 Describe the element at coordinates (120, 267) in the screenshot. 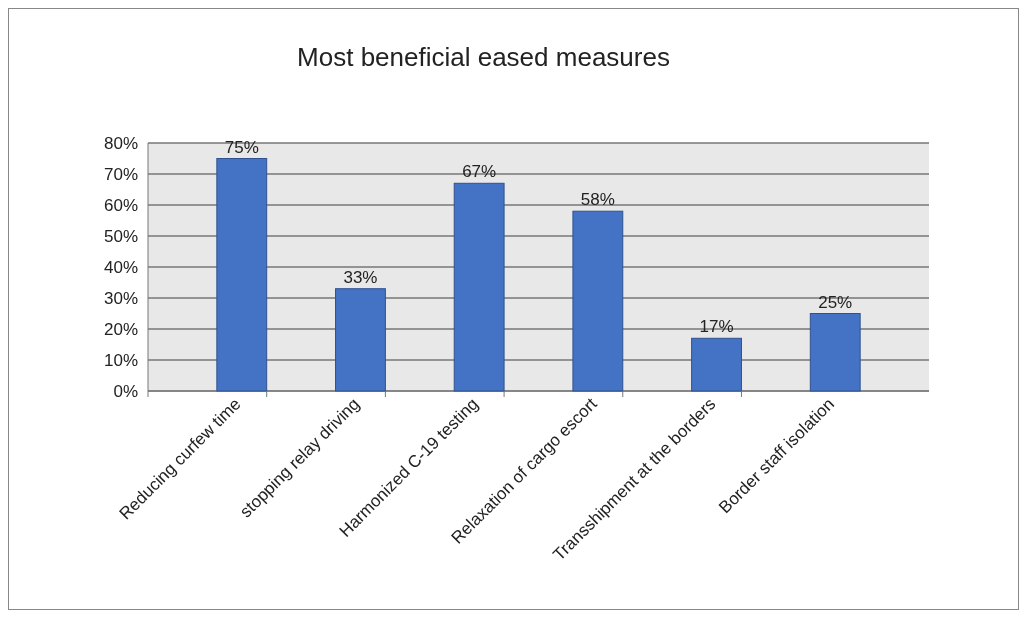

I see `y-tick-label: 40%` at that location.